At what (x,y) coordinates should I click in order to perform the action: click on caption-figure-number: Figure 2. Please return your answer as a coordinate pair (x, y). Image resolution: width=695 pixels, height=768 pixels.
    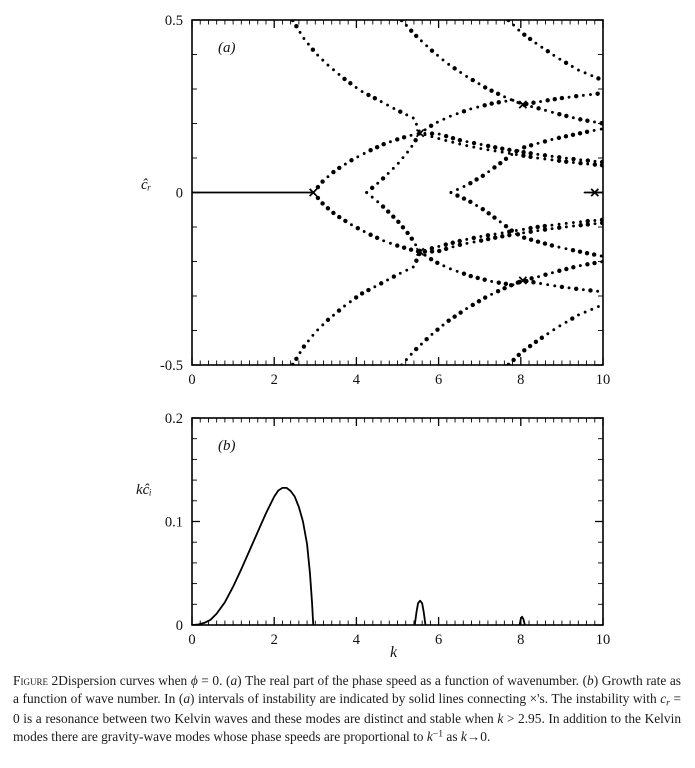
    Looking at the image, I should click on (36, 680).